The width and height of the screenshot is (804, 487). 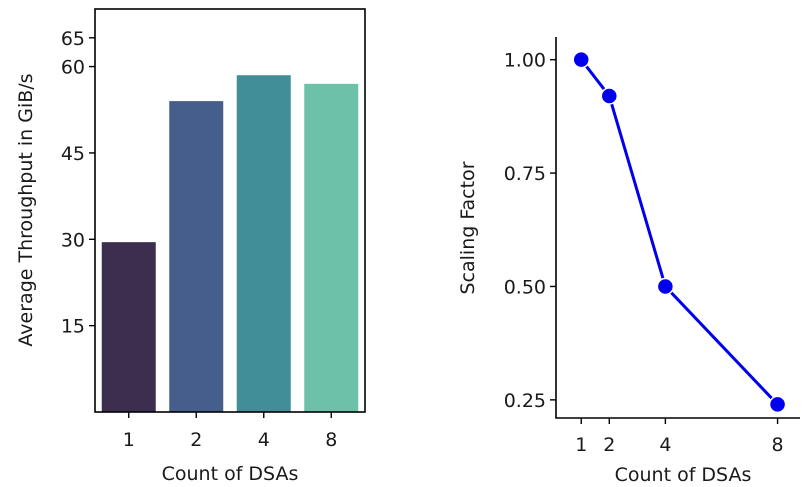 What do you see at coordinates (683, 475) in the screenshot?
I see `line-chart-x-label: Count of DSAs` at bounding box center [683, 475].